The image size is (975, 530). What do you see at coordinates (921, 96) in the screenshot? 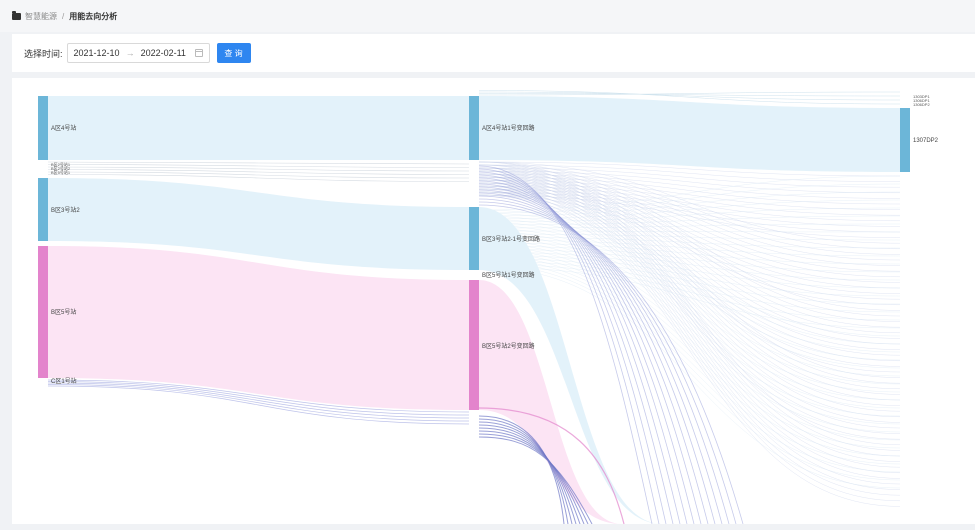
I see `node-label-1303dp1: 1303DP1` at bounding box center [921, 96].